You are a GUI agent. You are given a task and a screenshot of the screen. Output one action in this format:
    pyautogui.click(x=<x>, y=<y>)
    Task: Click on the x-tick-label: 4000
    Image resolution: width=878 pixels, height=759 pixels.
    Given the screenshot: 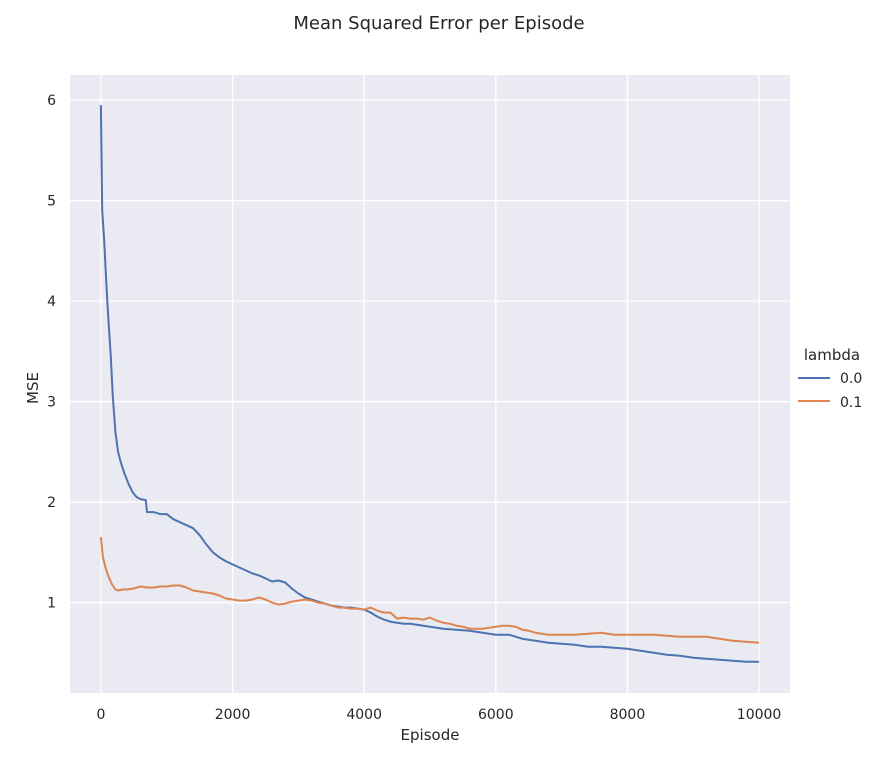 What is the action you would take?
    pyautogui.click(x=364, y=715)
    